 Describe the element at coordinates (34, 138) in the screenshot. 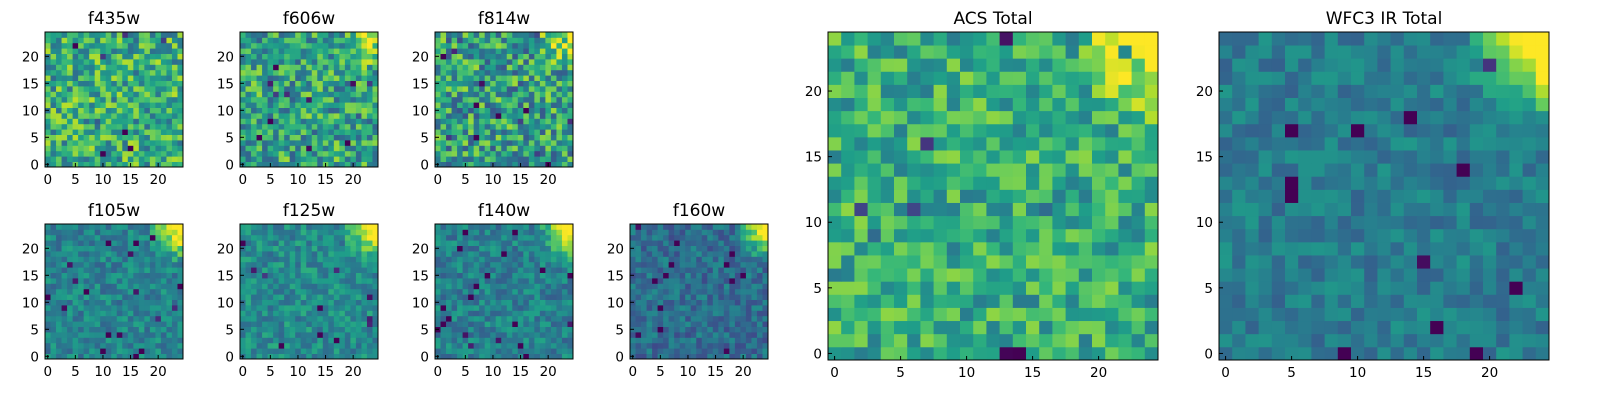

I see `y-tick-label: 5` at that location.